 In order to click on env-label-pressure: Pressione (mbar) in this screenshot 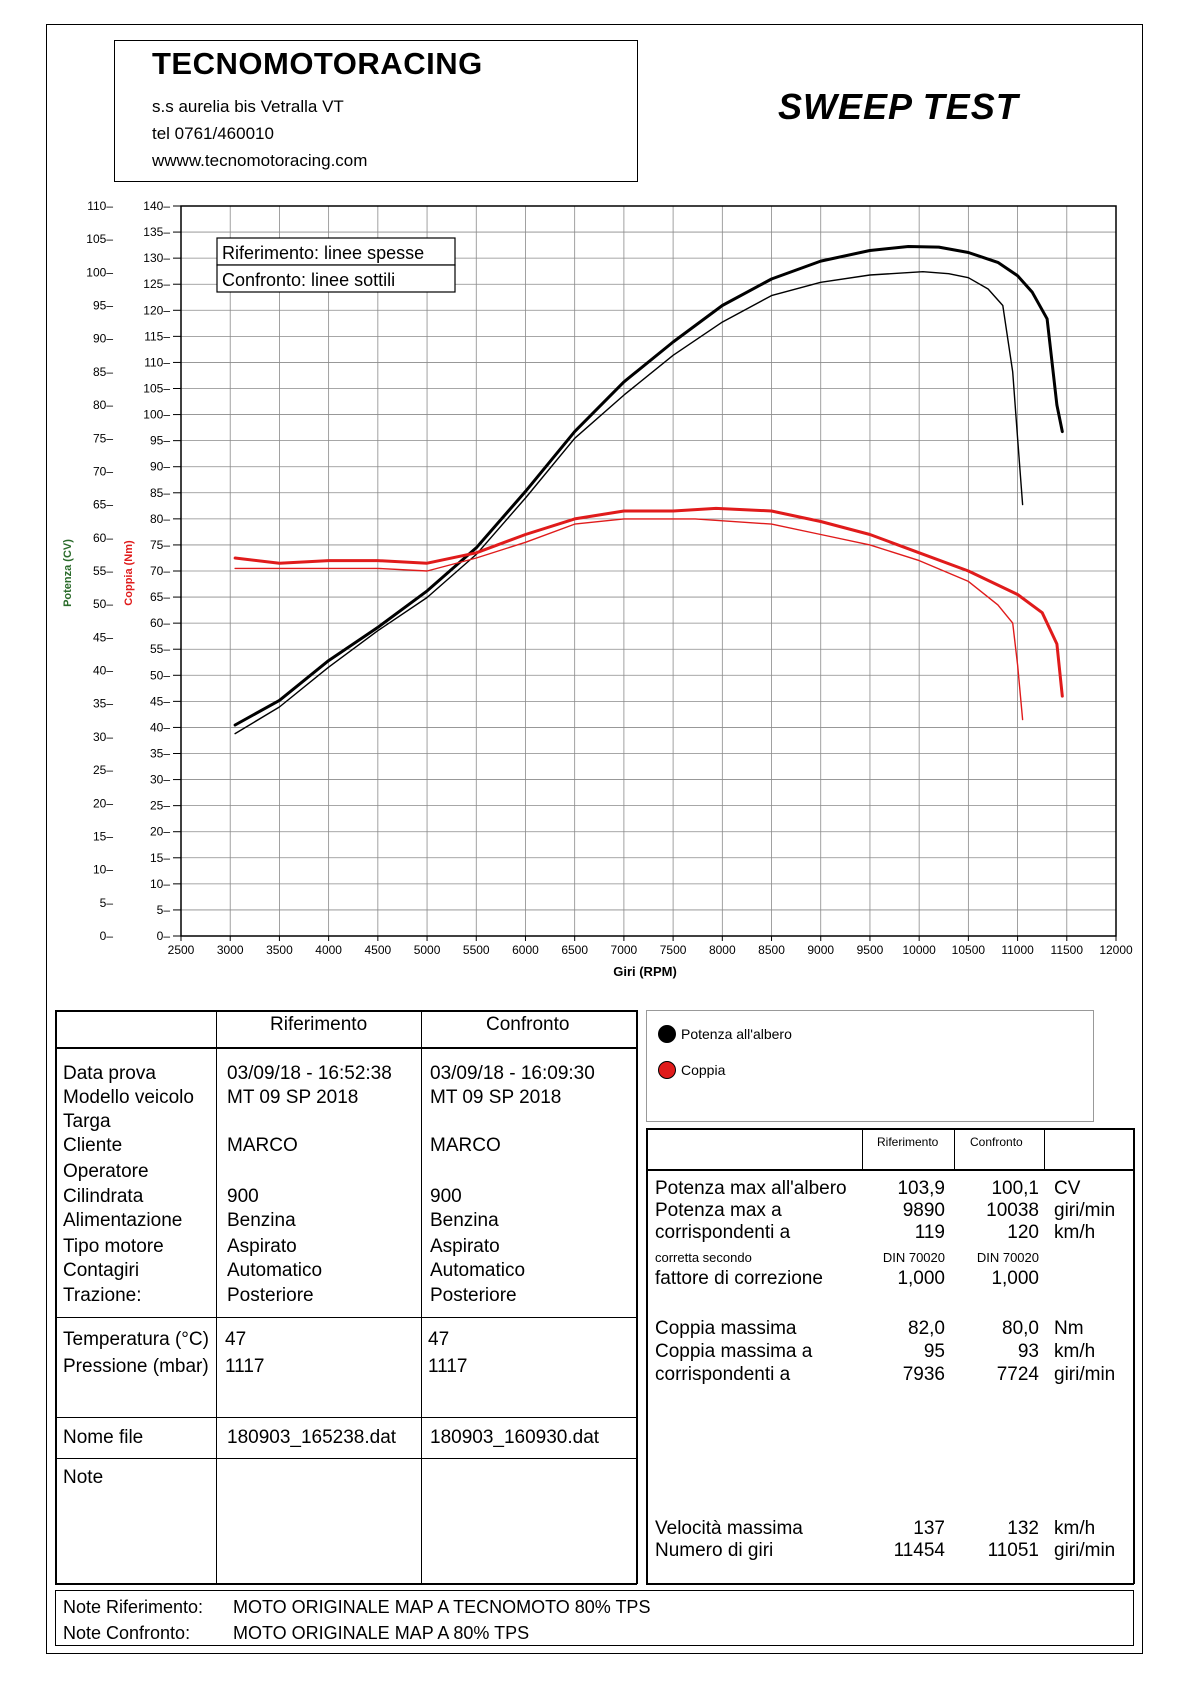, I will do `click(136, 1366)`.